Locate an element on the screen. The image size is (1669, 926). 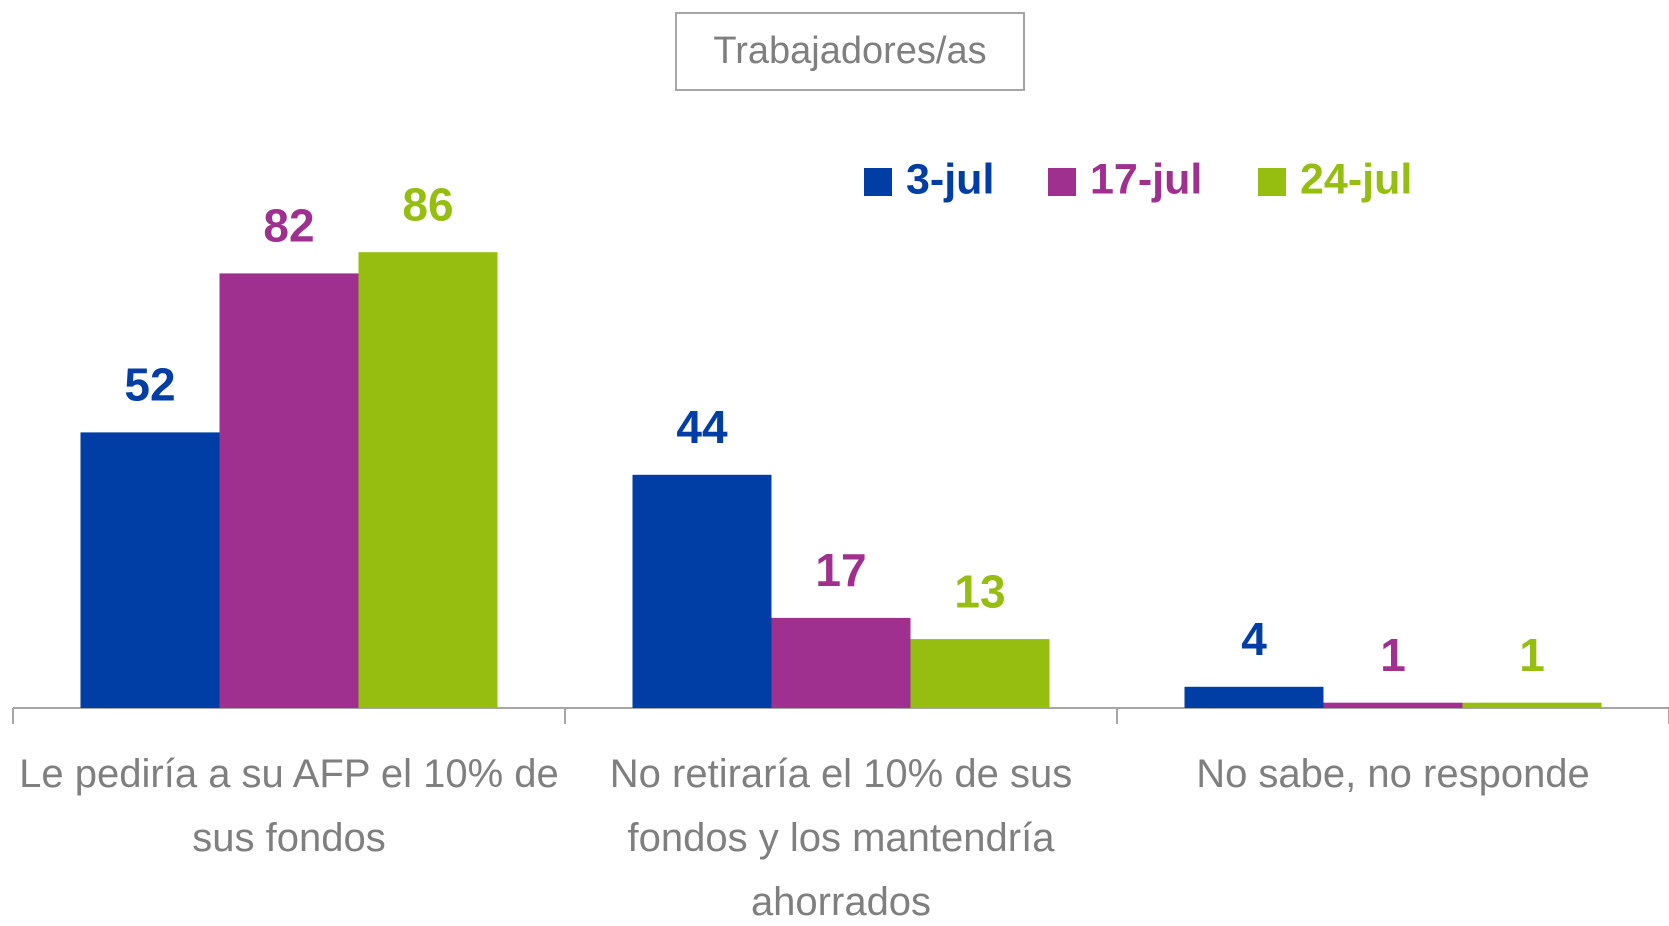
data-label: 86 is located at coordinates (427, 204).